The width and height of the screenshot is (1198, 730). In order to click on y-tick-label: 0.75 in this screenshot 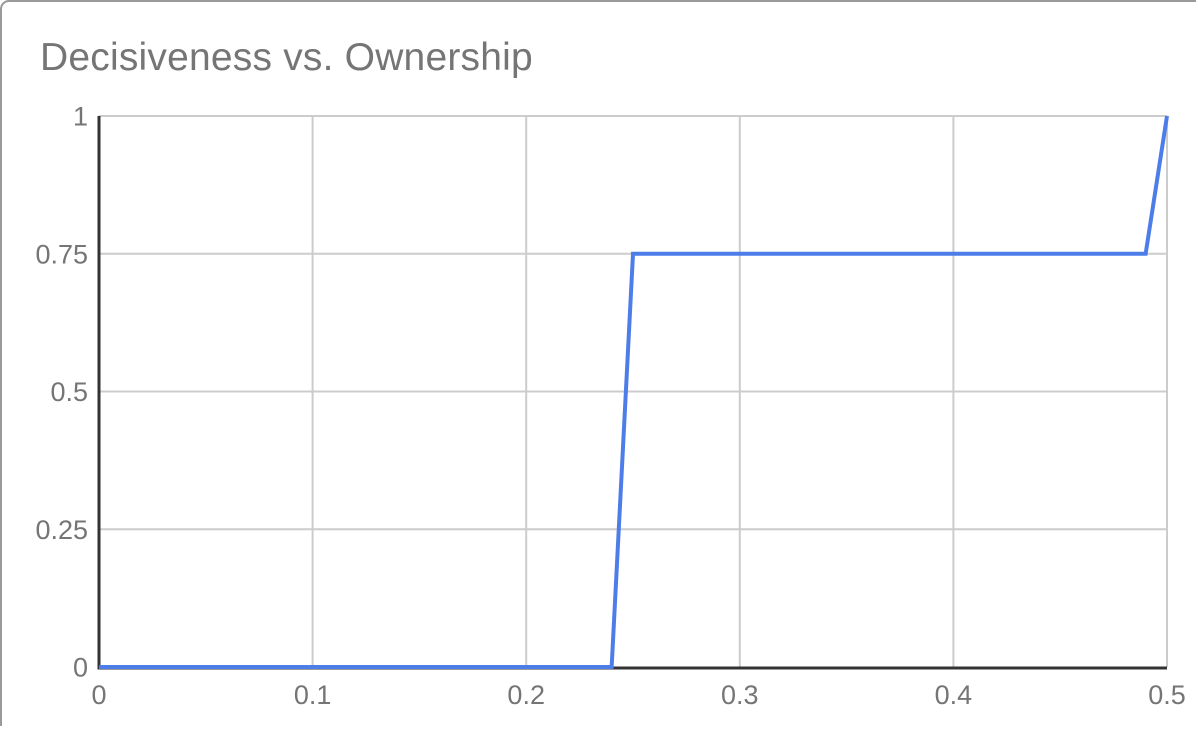, I will do `click(61, 254)`.